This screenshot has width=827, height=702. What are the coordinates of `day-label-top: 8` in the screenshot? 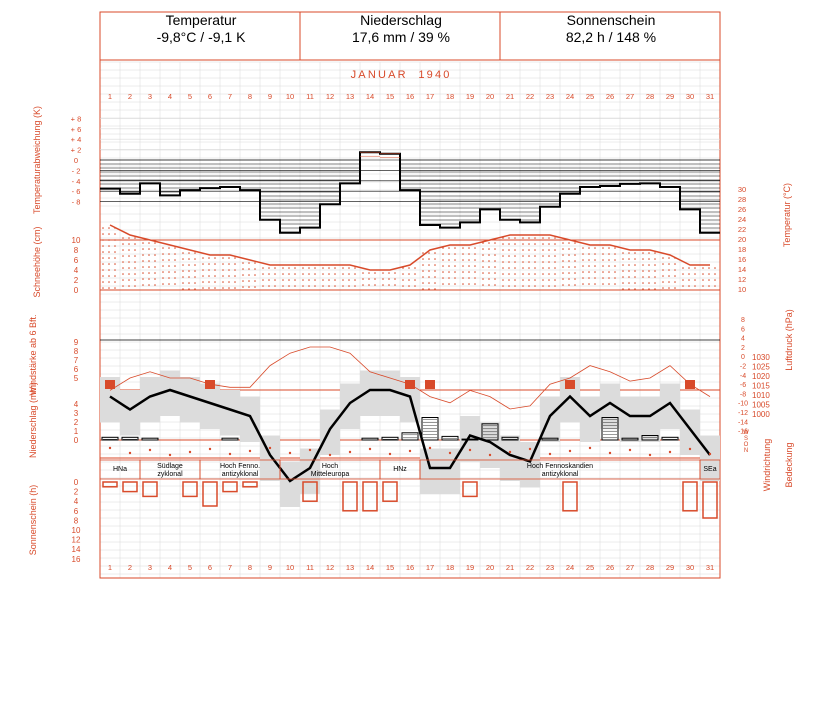 It's located at (250, 96).